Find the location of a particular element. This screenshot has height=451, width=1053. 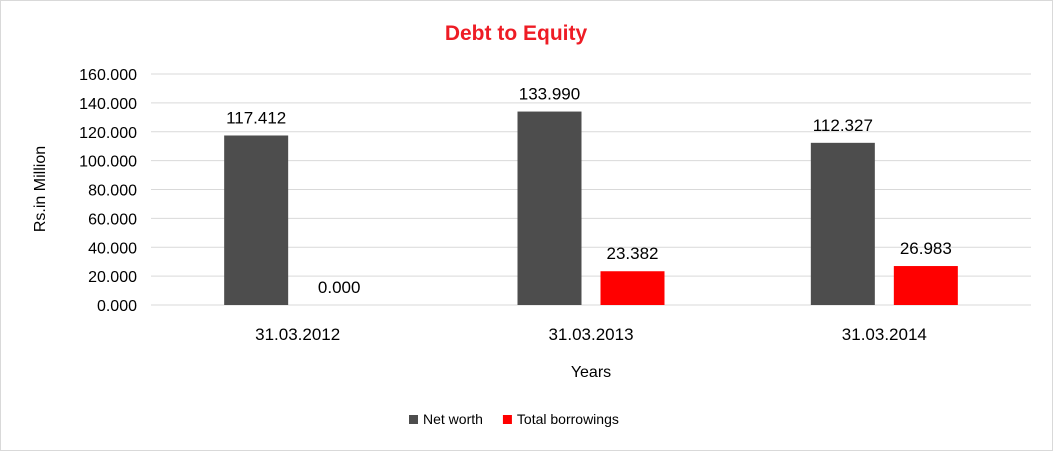

x-axis-title: Years is located at coordinates (591, 372).